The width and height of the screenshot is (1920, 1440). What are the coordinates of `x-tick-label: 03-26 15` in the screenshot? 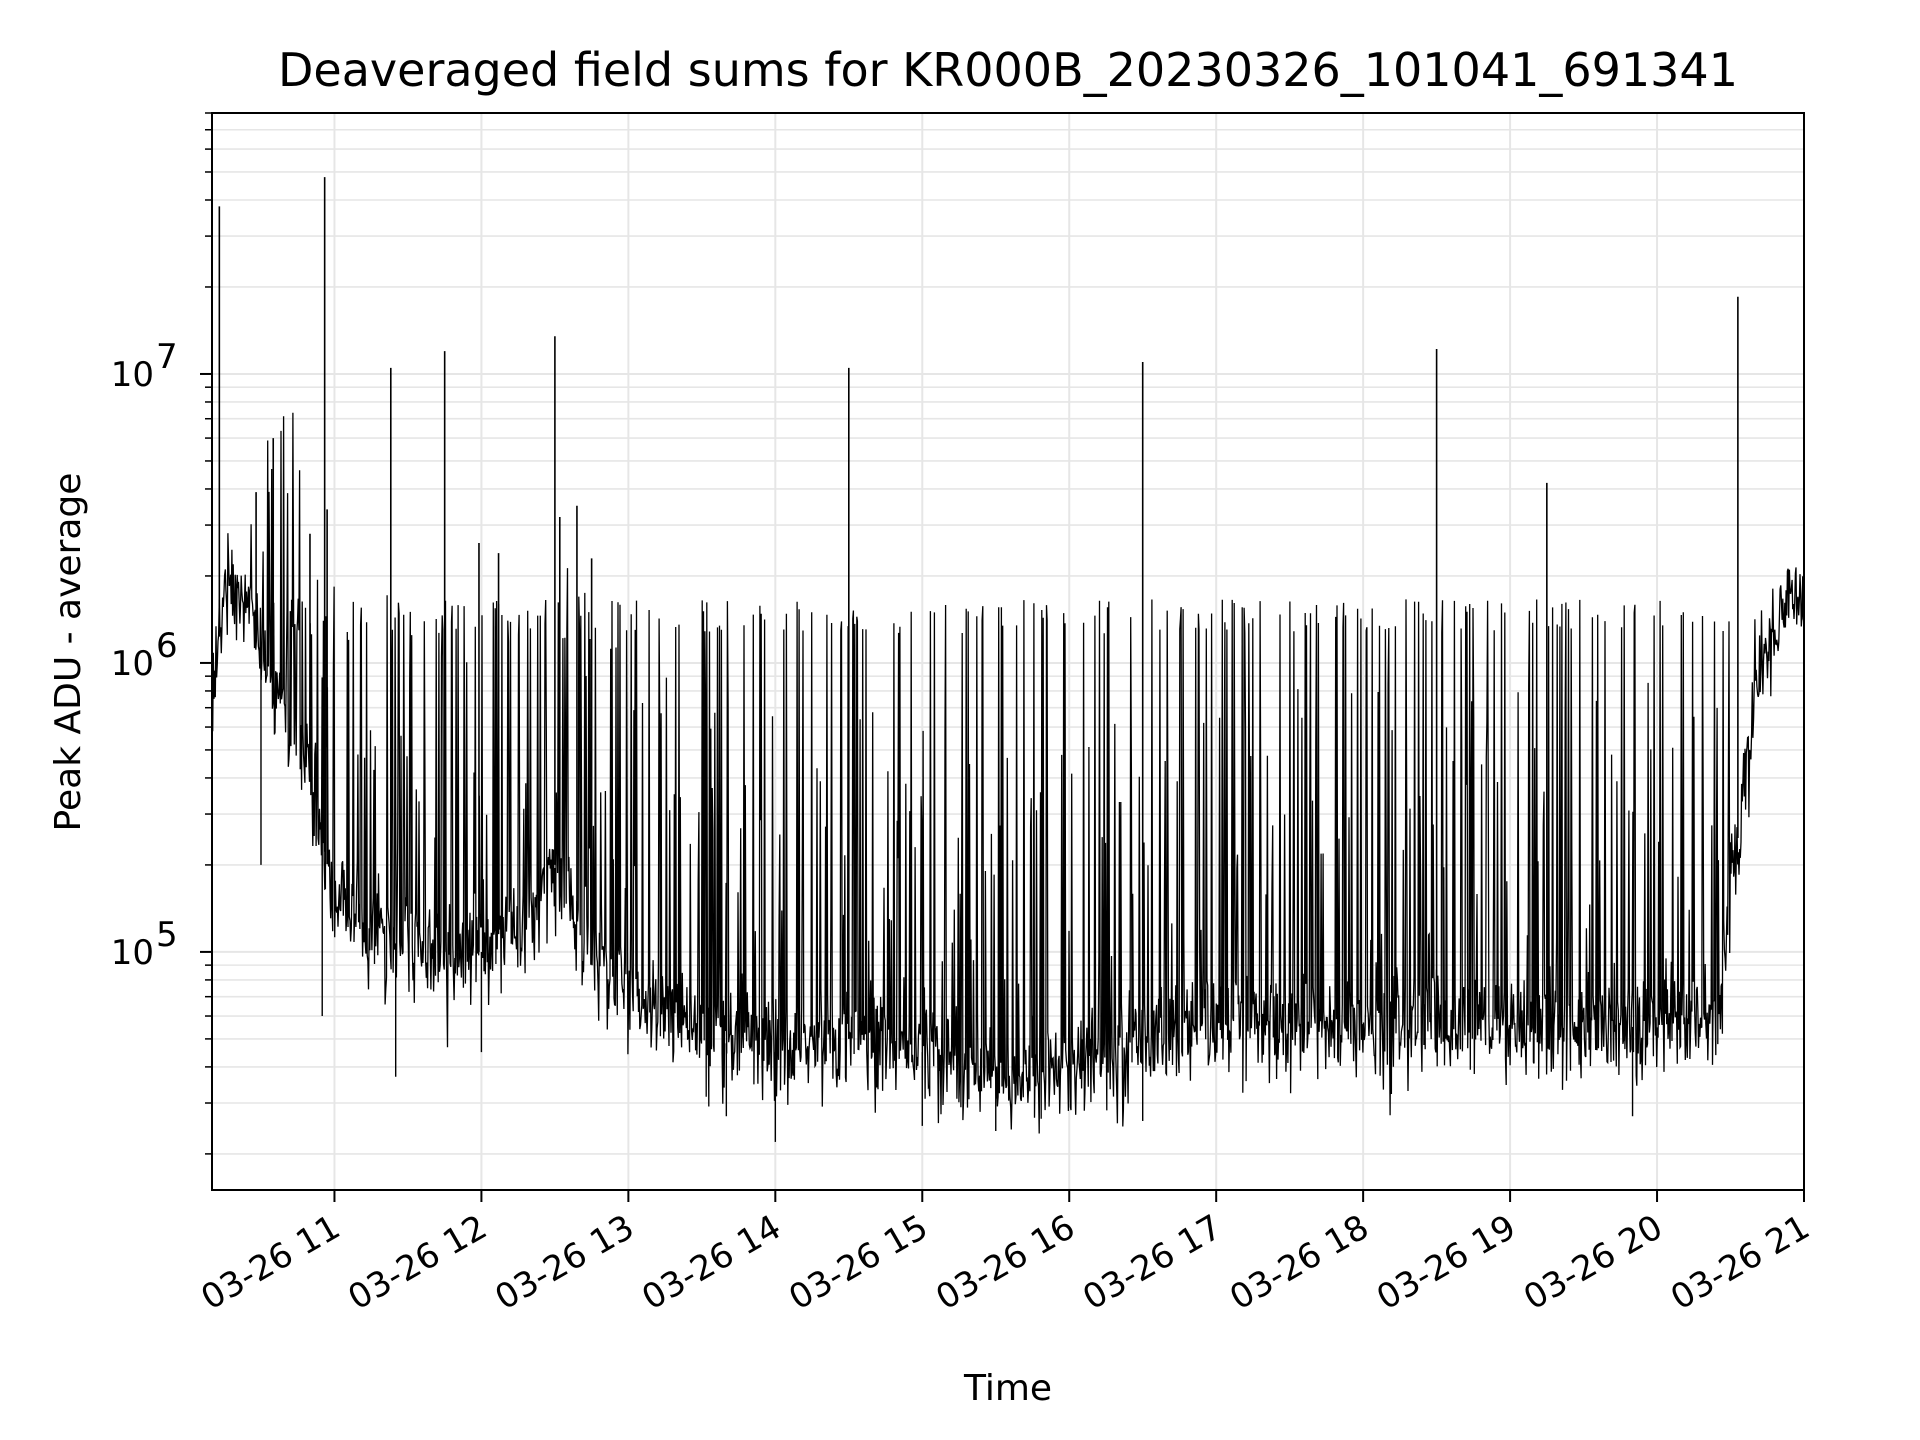 It's located at (858, 1262).